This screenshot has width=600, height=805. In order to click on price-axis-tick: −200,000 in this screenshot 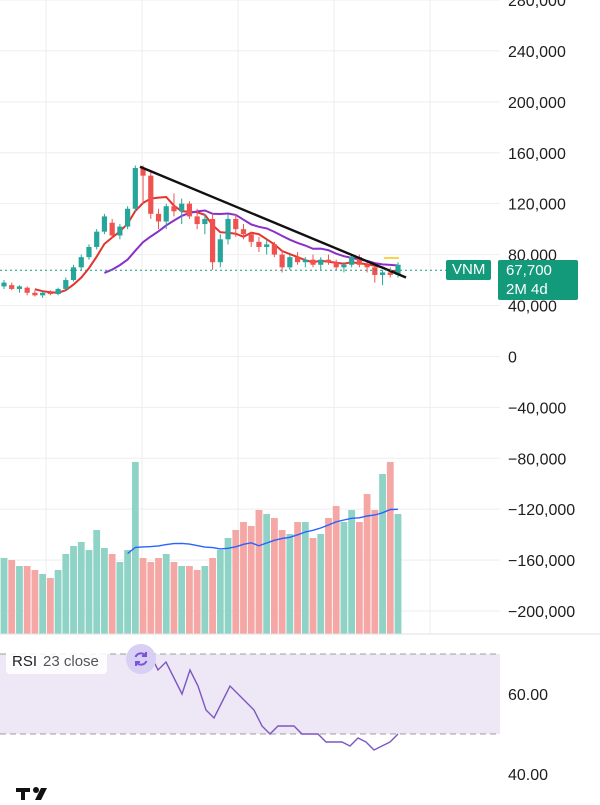, I will do `click(541, 612)`.